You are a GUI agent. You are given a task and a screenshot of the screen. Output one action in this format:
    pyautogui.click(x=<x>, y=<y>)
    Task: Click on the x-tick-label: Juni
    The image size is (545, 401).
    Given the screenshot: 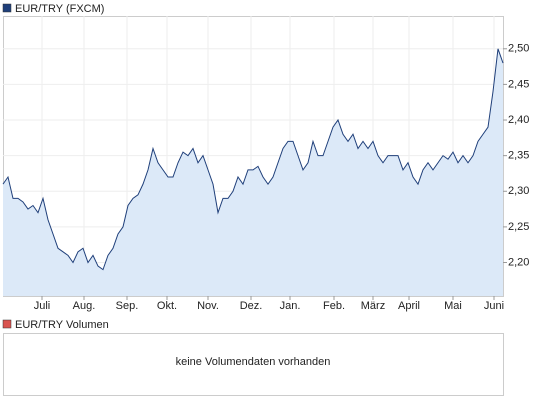 What is the action you would take?
    pyautogui.click(x=494, y=306)
    